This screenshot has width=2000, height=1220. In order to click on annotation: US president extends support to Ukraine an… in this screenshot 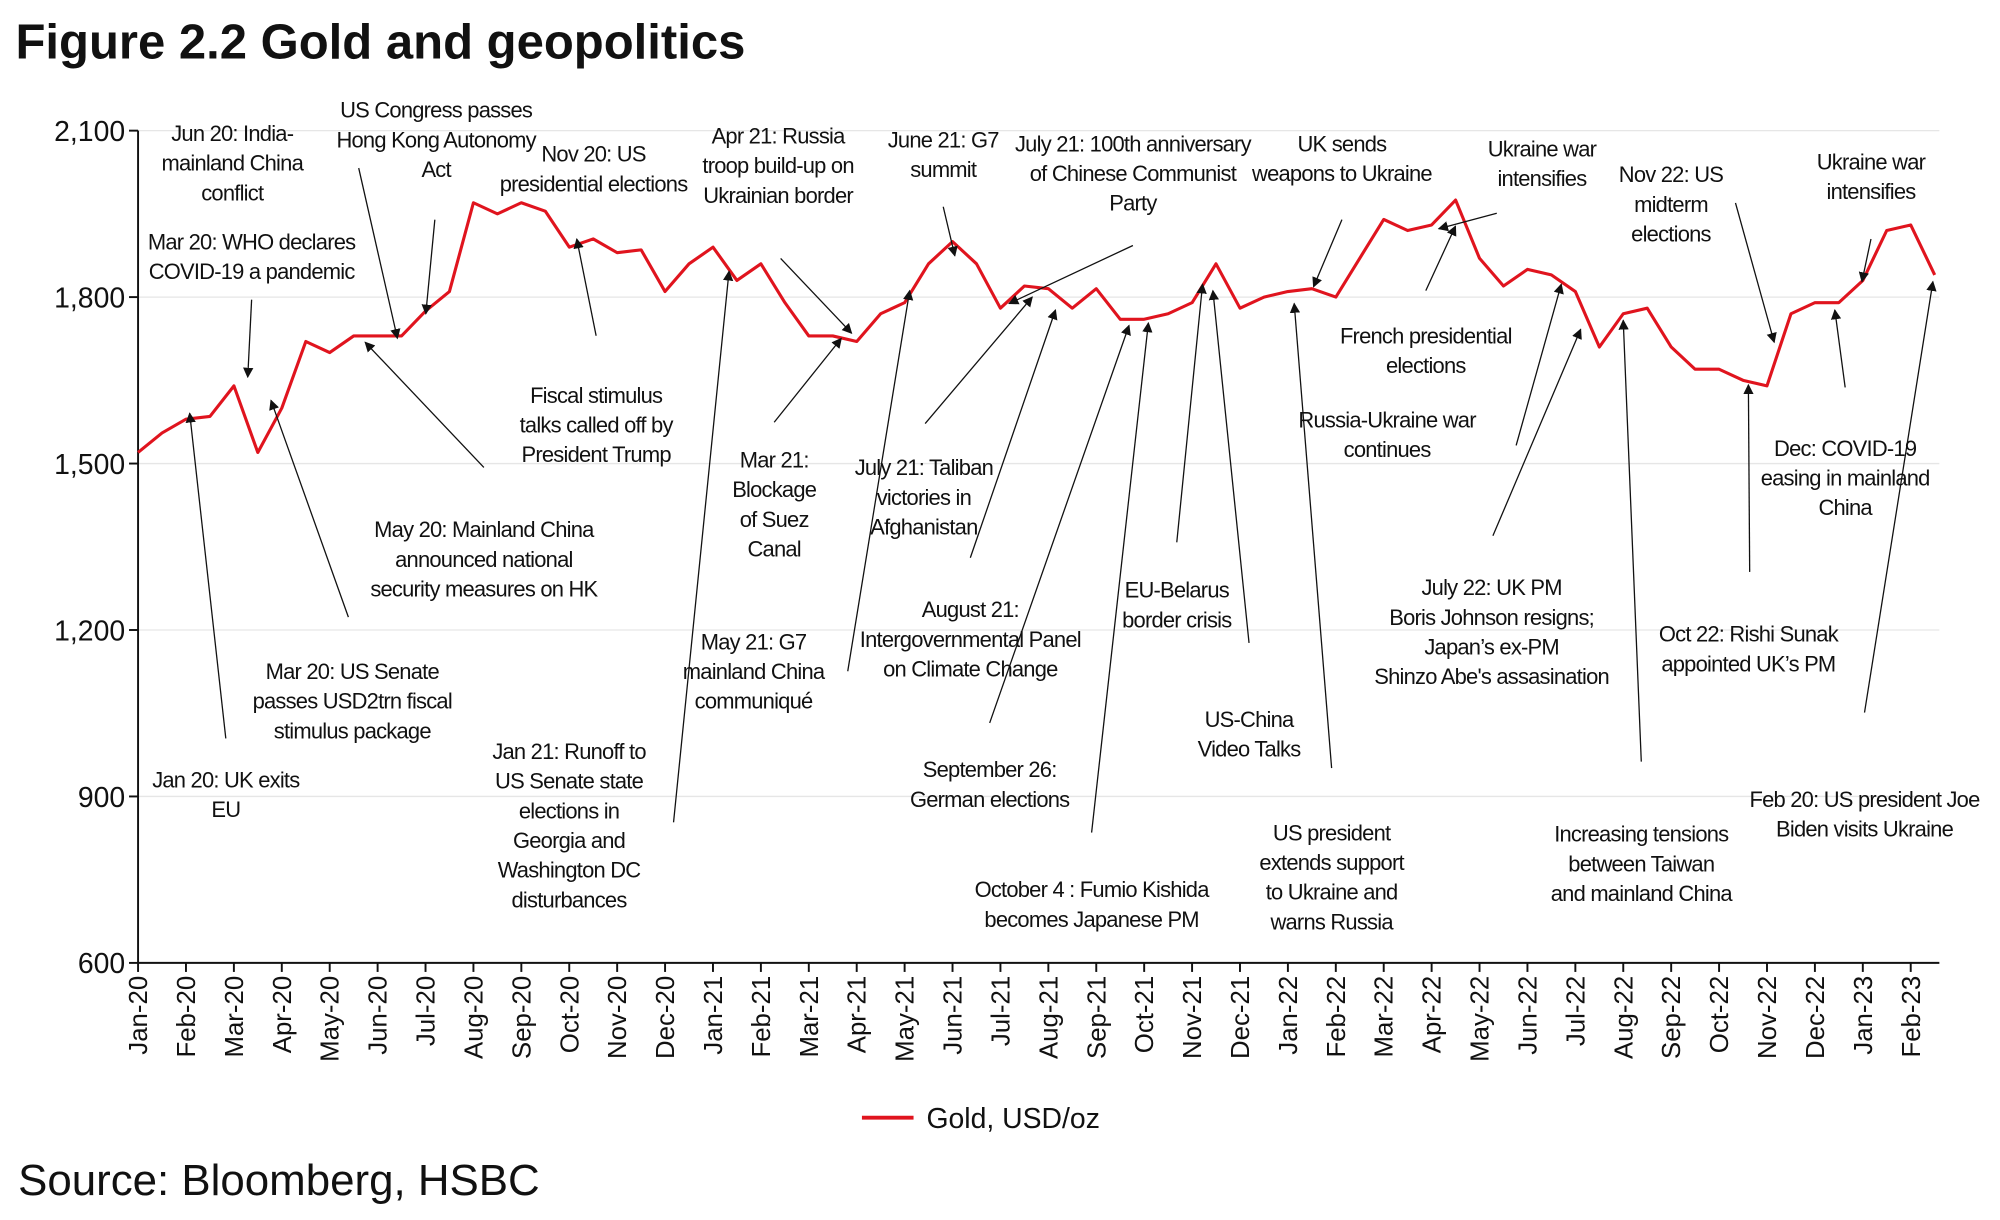, I will do `click(1332, 618)`.